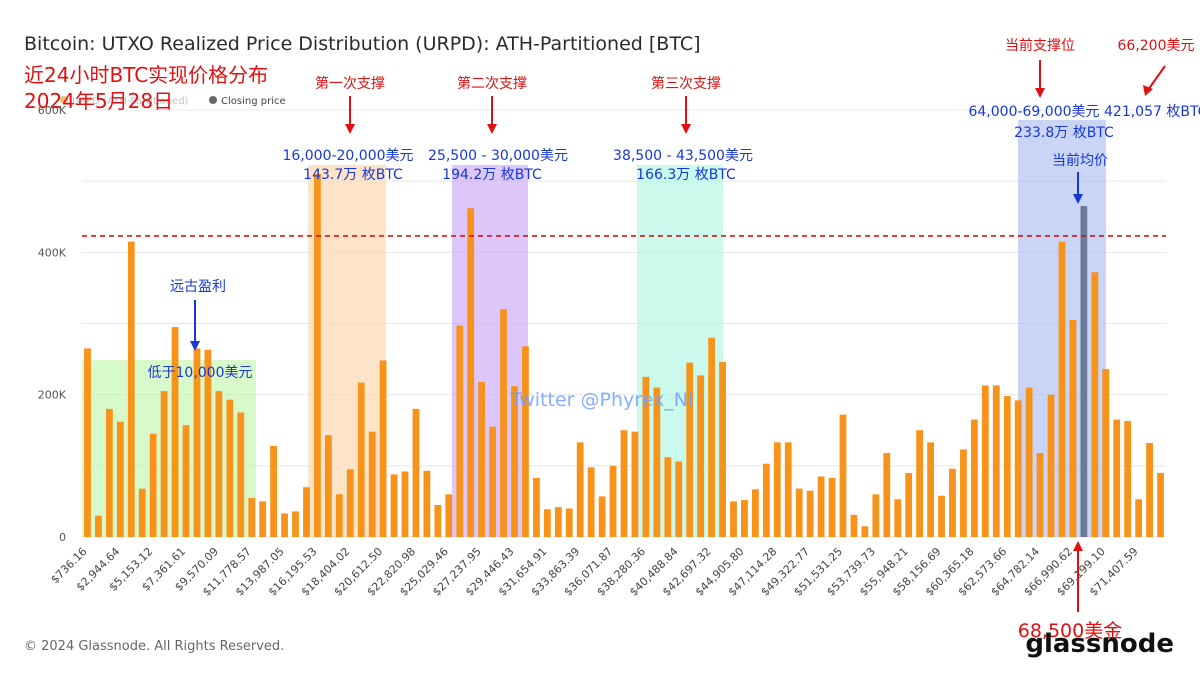 The image size is (1200, 675). Describe the element at coordinates (1156, 78) in the screenshot. I see `right-price-arrow` at that location.